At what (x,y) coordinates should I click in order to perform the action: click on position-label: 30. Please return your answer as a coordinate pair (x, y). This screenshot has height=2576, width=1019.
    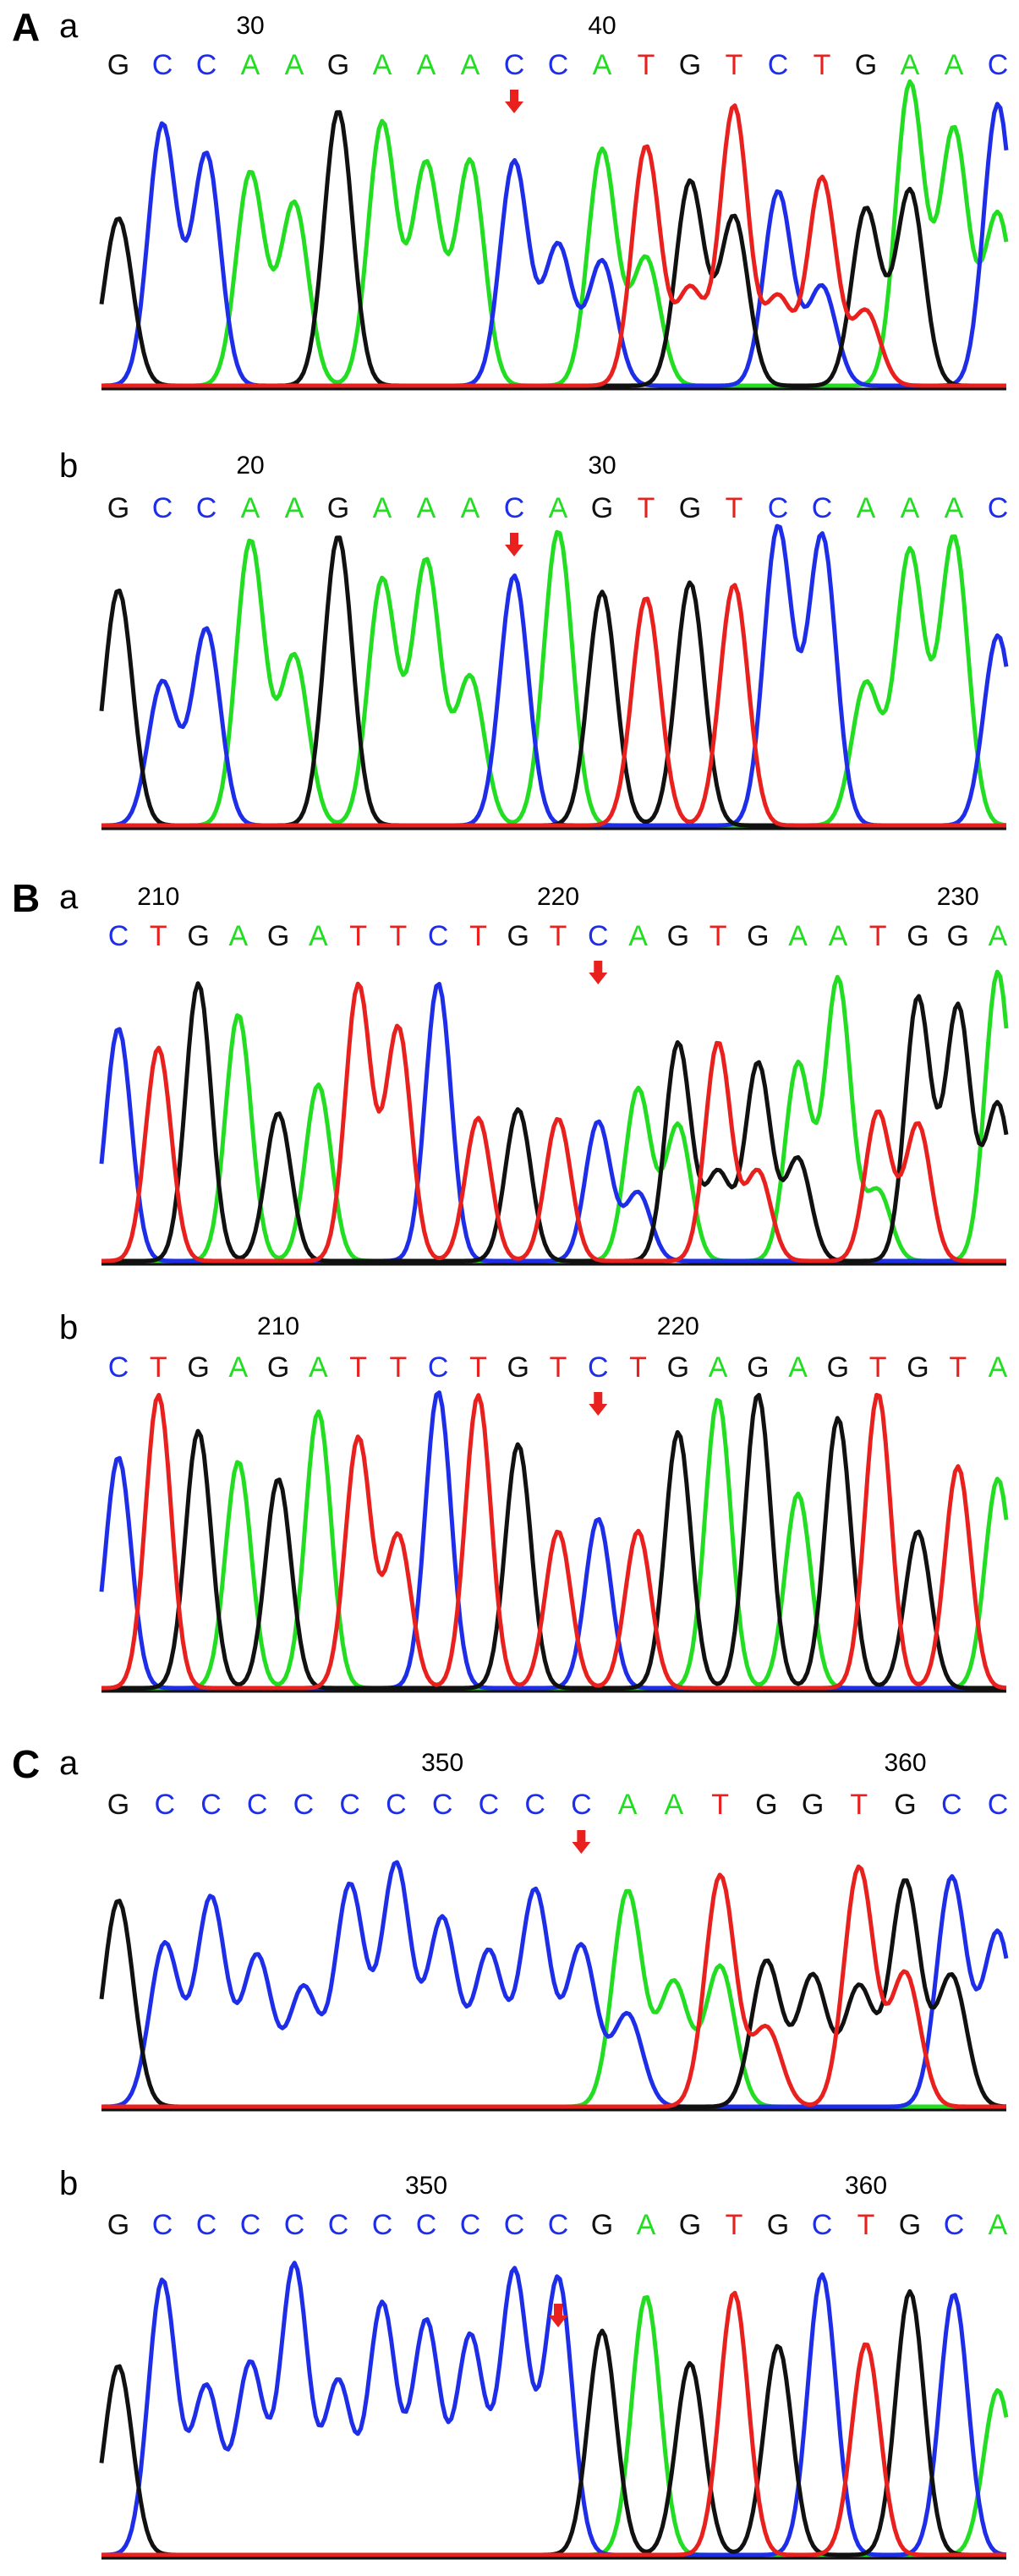
    Looking at the image, I should click on (250, 26).